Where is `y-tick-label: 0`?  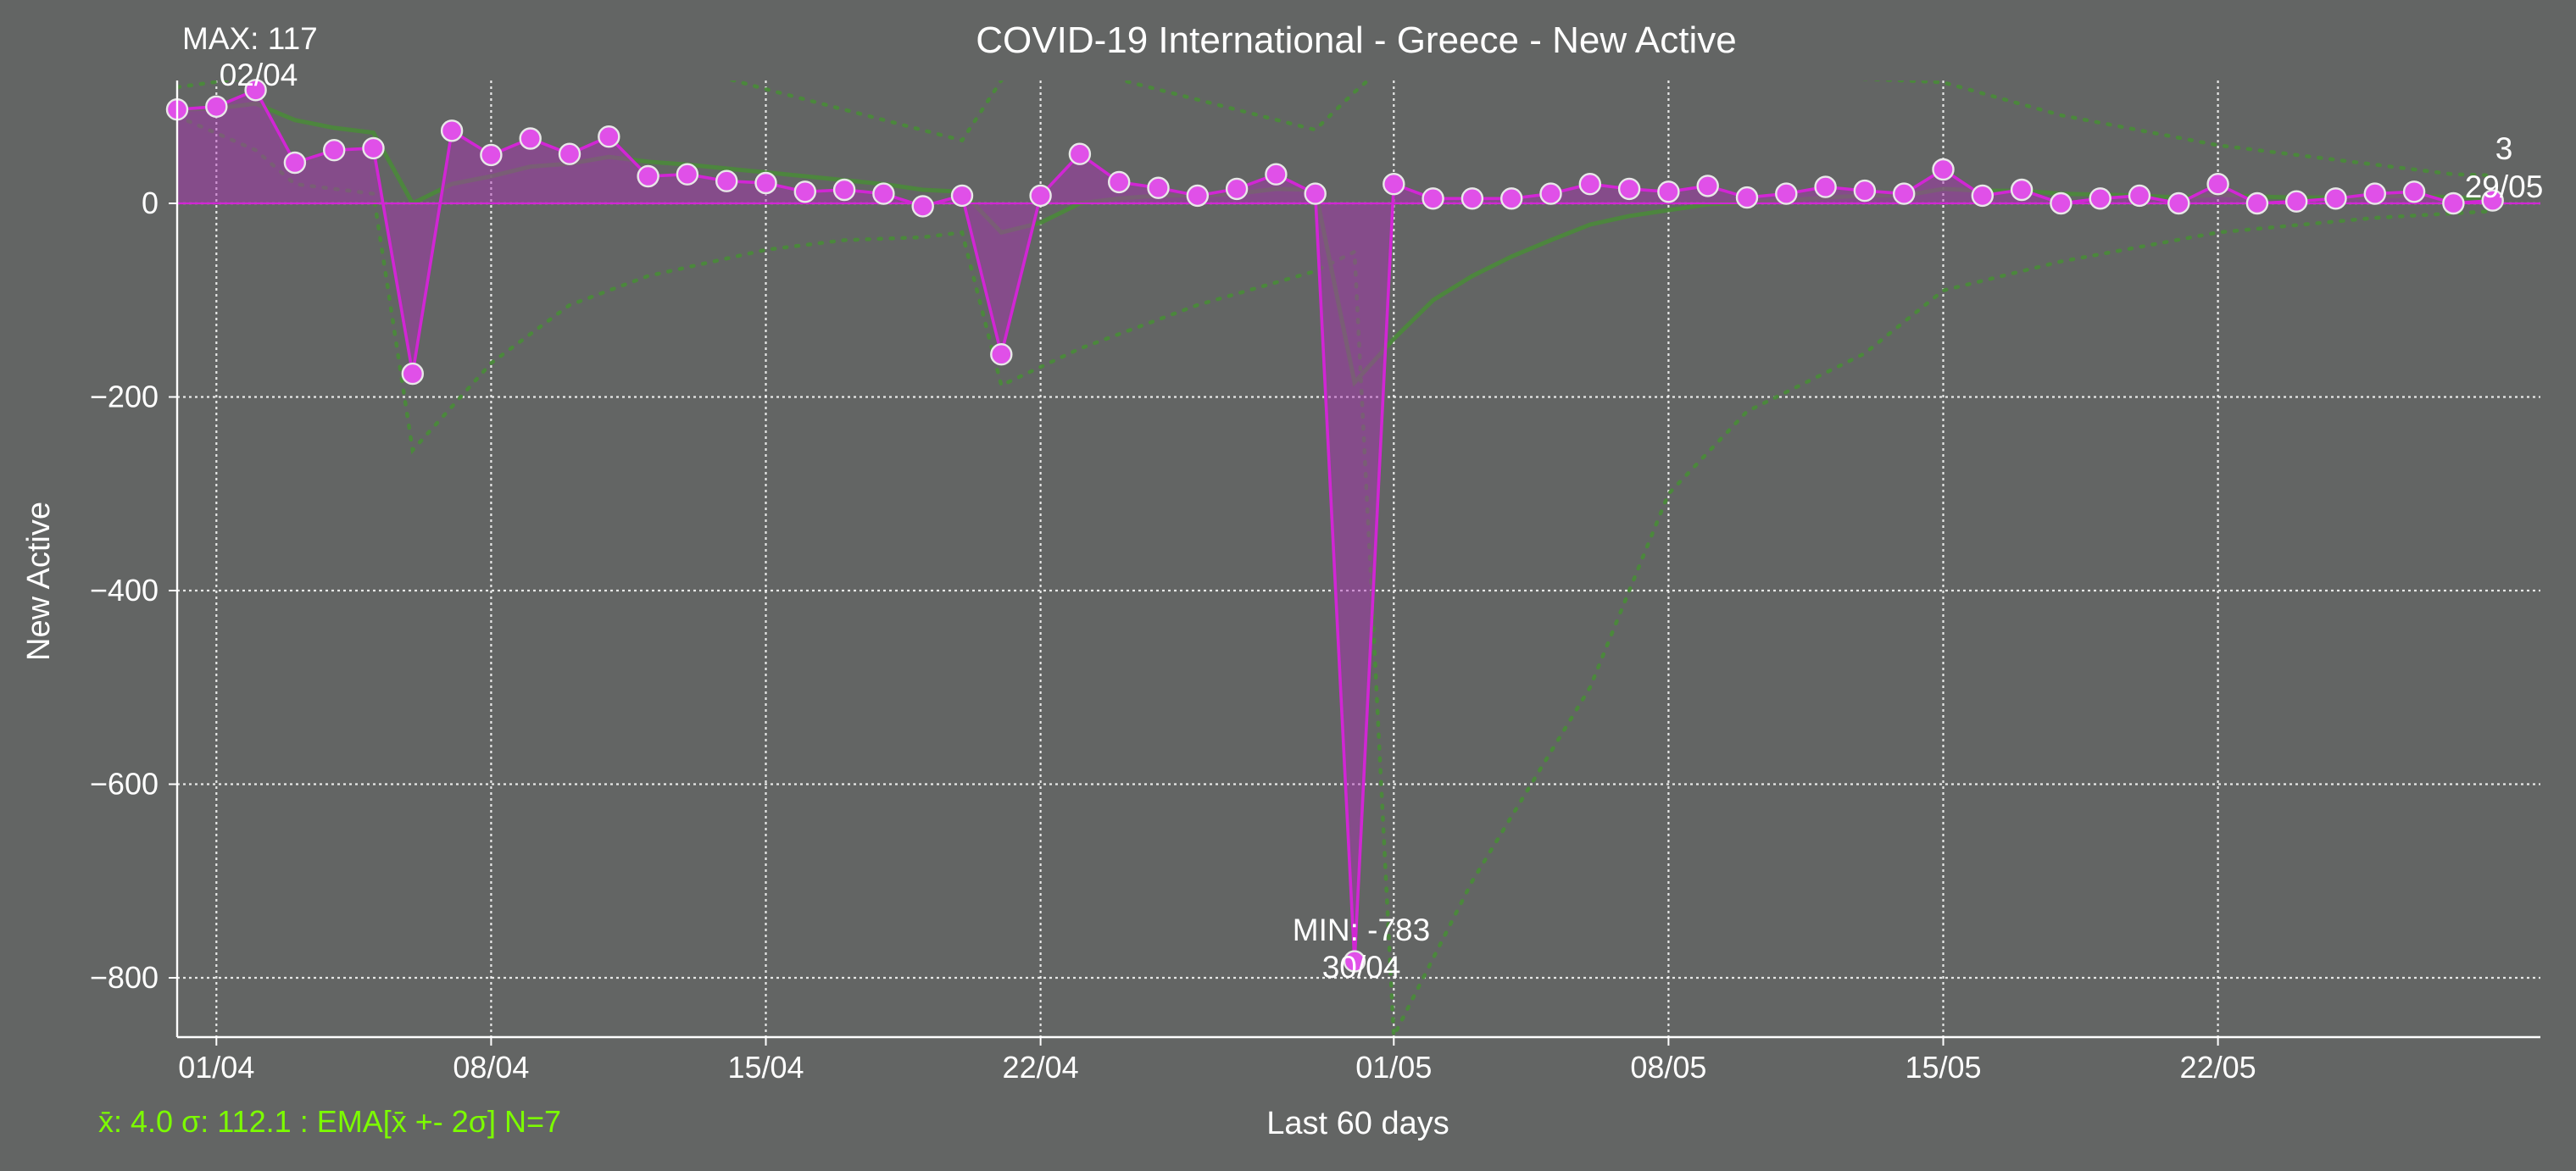
y-tick-label: 0 is located at coordinates (150, 203).